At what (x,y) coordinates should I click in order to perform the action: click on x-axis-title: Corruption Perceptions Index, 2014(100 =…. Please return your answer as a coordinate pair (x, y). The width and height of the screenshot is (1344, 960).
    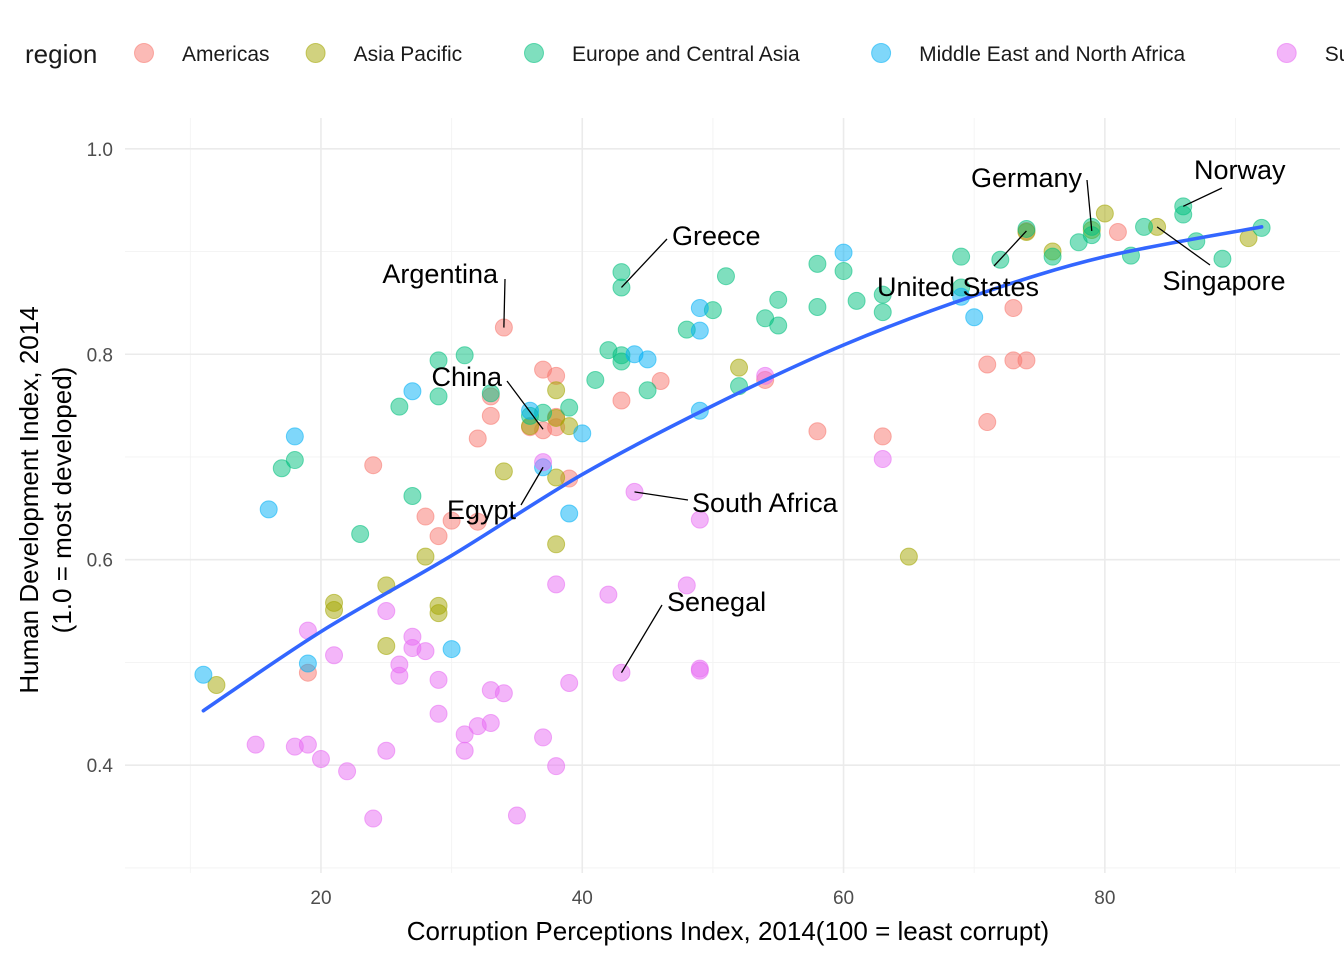
    Looking at the image, I should click on (728, 931).